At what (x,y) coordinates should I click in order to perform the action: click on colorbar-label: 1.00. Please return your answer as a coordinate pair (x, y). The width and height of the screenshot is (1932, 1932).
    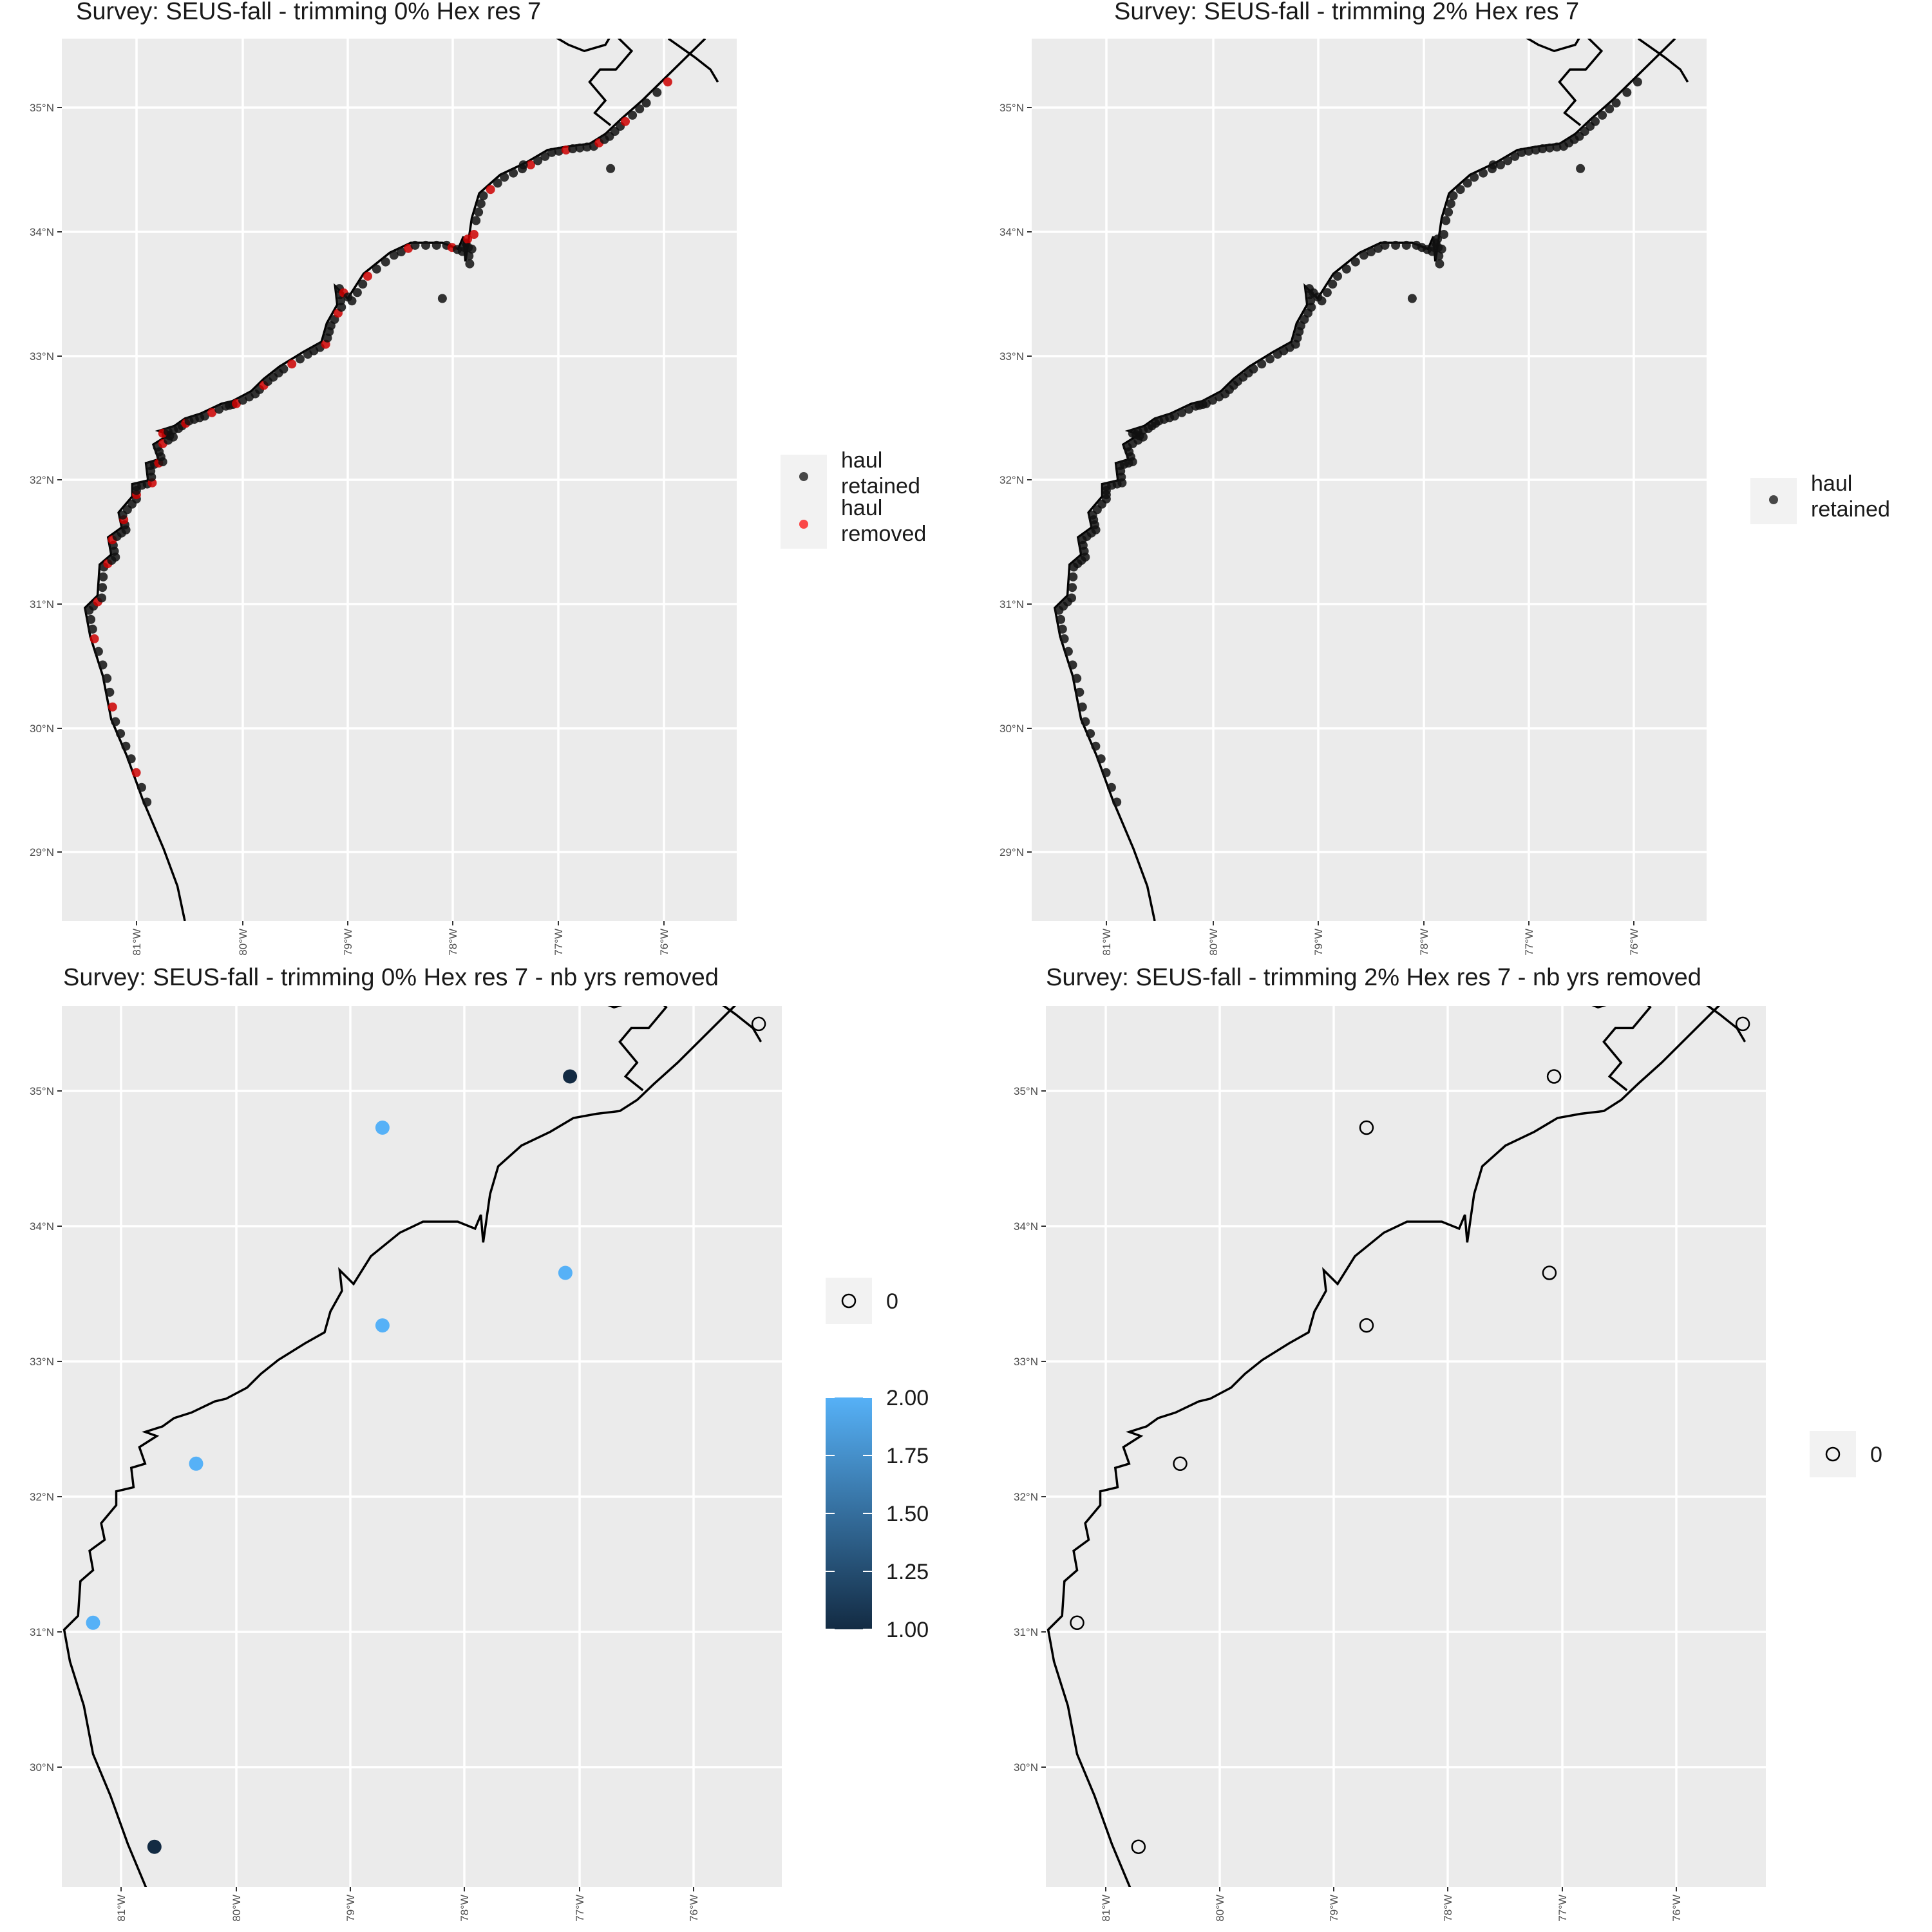
    Looking at the image, I should click on (908, 1630).